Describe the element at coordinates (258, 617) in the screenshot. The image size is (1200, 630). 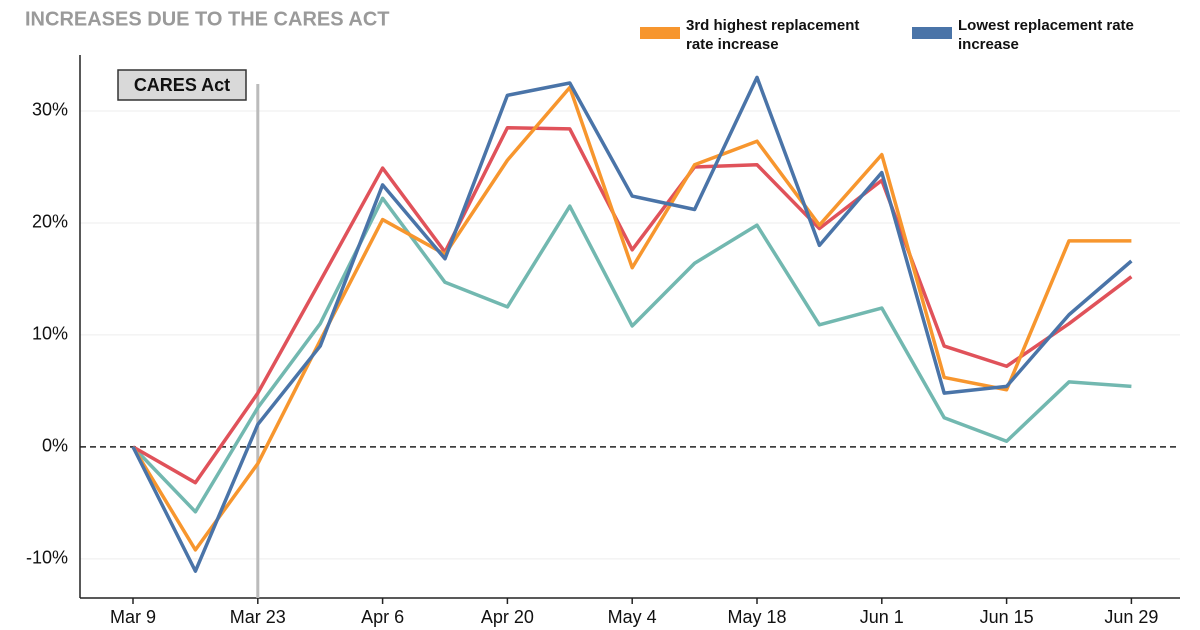
I see `x-tick-label: Mar 23` at that location.